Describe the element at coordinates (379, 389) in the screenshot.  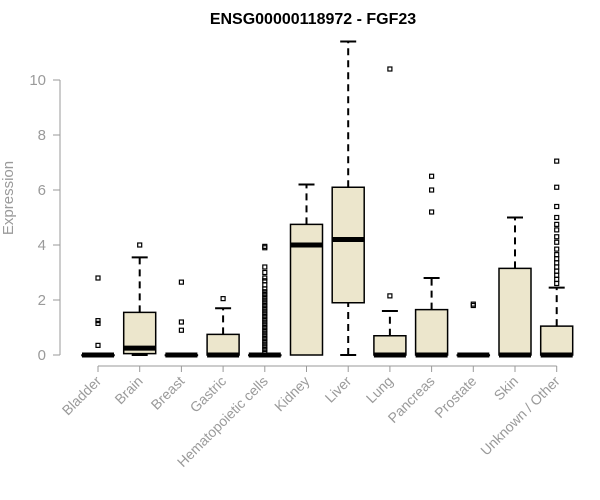
I see `x-tick-label: Lung` at that location.